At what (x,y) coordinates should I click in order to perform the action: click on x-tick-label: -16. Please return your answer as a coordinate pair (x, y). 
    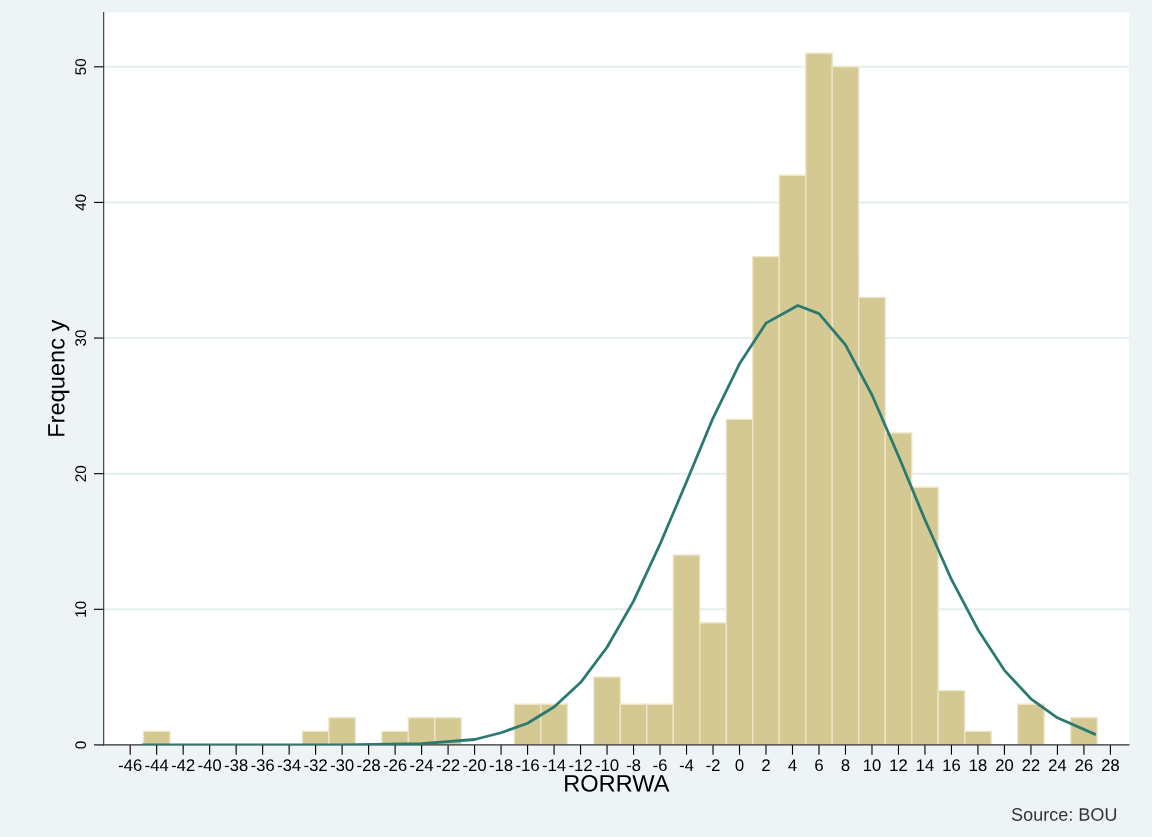
    Looking at the image, I should click on (527, 765).